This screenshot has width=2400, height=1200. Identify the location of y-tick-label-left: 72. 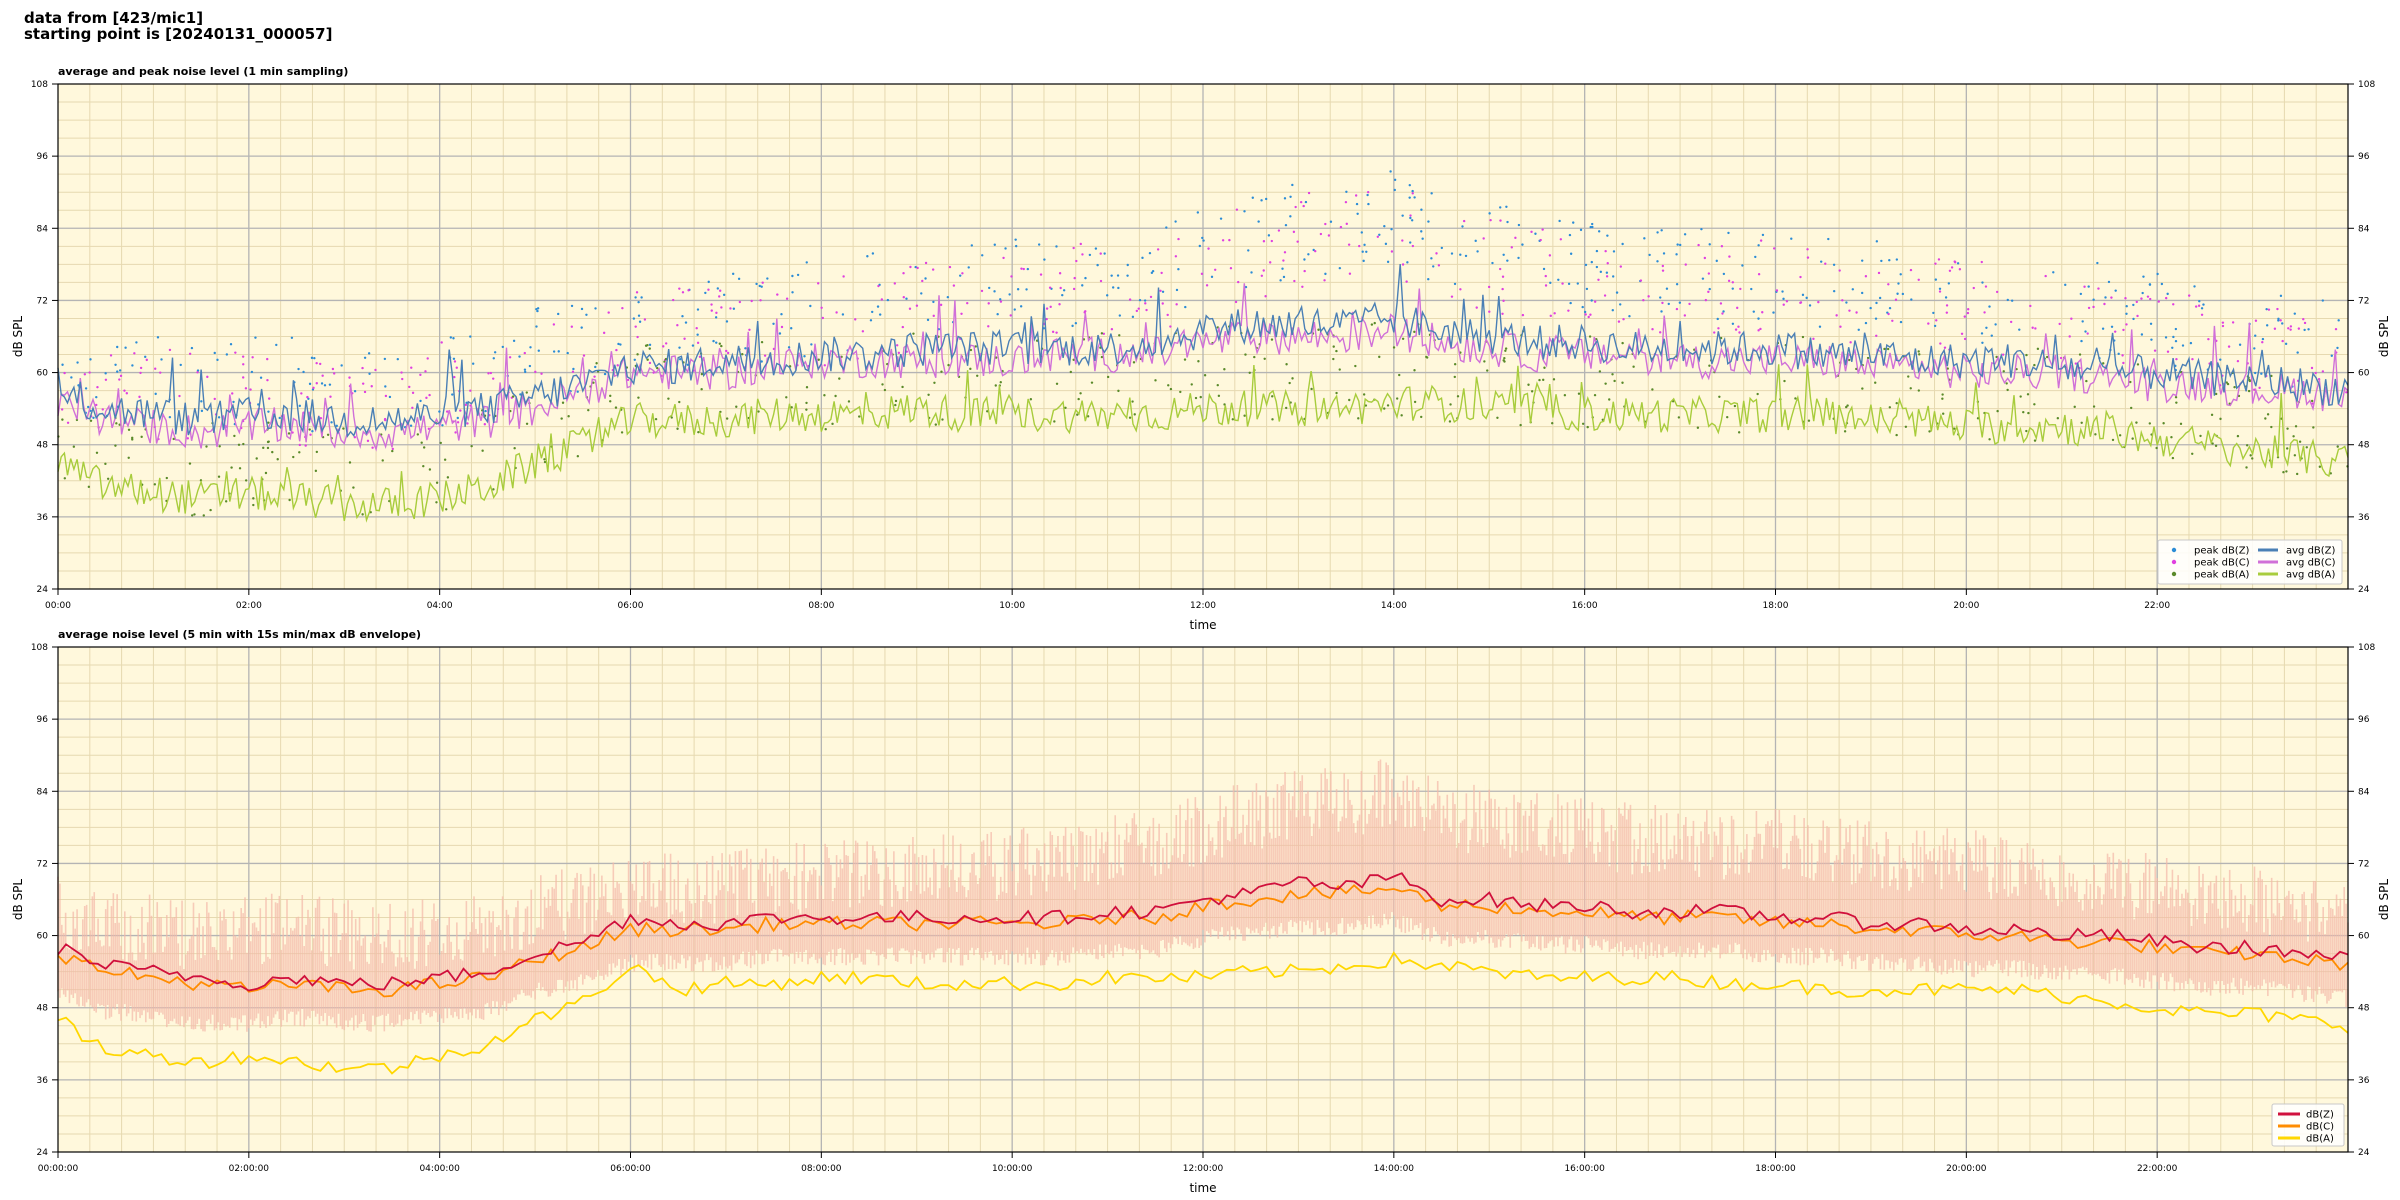
(42, 864).